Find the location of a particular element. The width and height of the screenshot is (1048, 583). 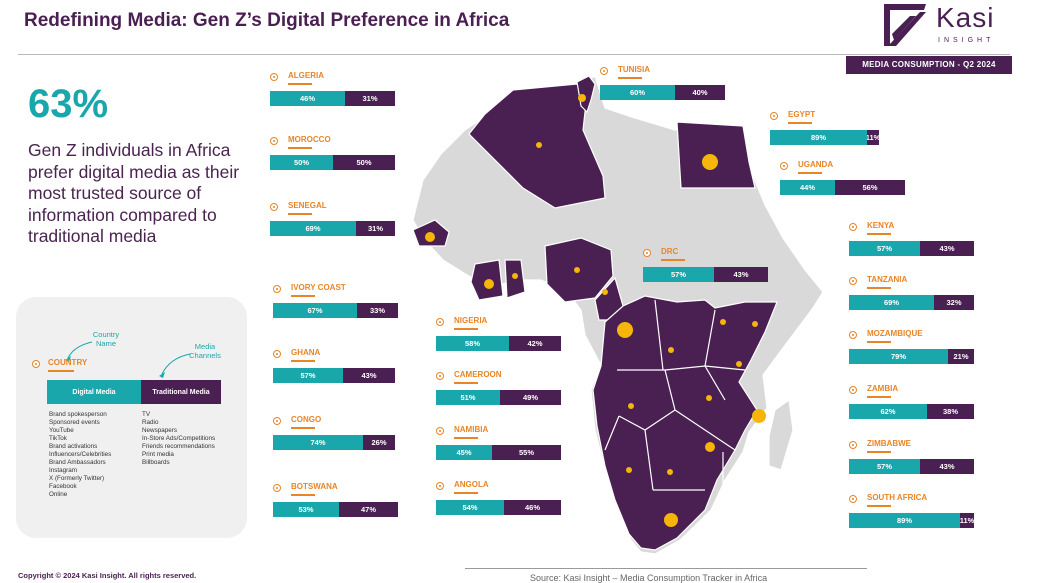

bar-segment-digital: 79% is located at coordinates (898, 356).